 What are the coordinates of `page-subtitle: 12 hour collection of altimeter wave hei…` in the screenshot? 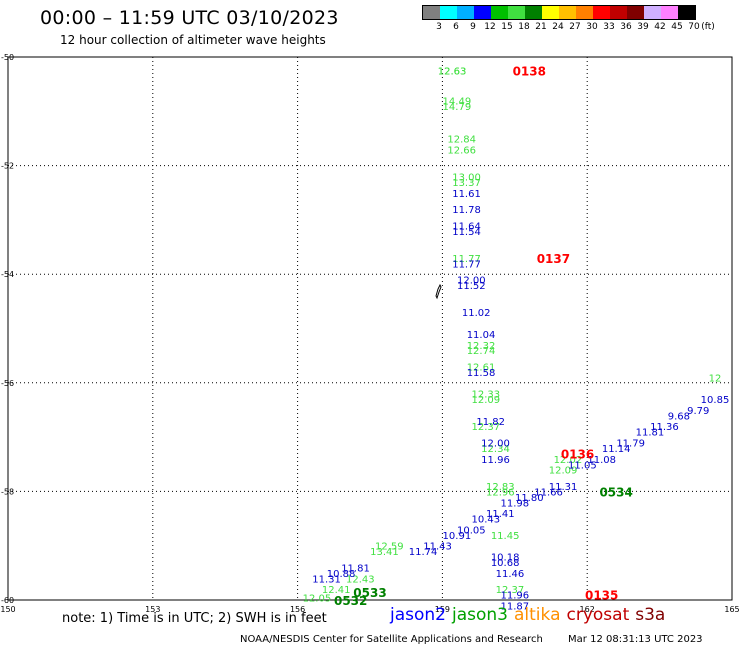 It's located at (193, 40).